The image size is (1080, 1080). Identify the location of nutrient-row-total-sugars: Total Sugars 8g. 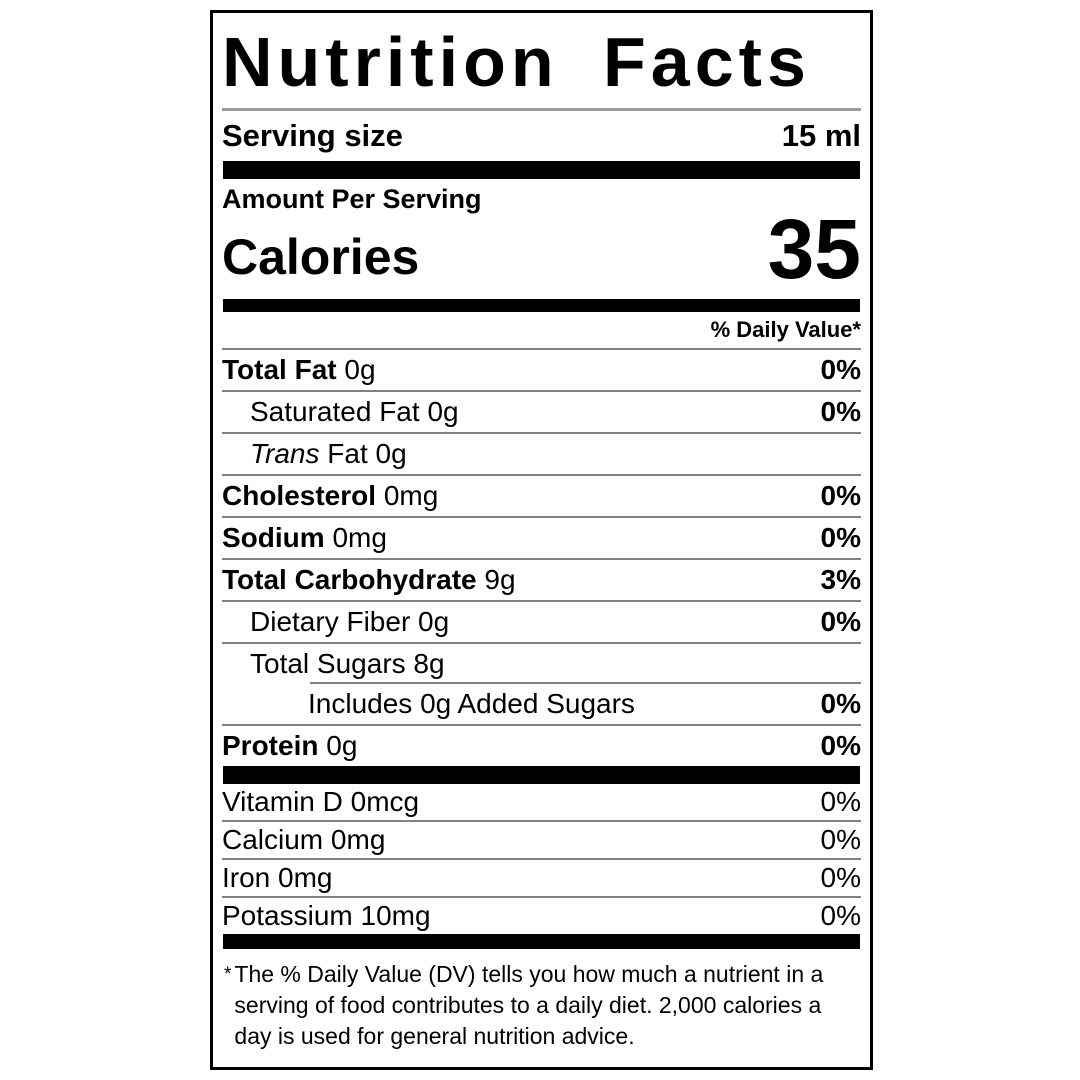
(541, 664).